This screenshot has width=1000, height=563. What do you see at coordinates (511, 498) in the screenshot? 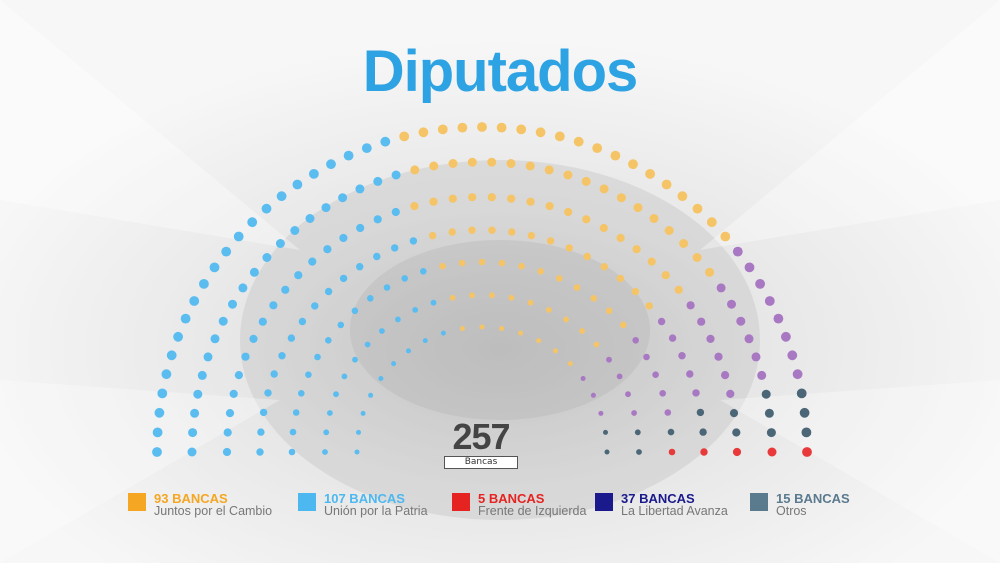
I see `legend-count: 5 BANCAS` at bounding box center [511, 498].